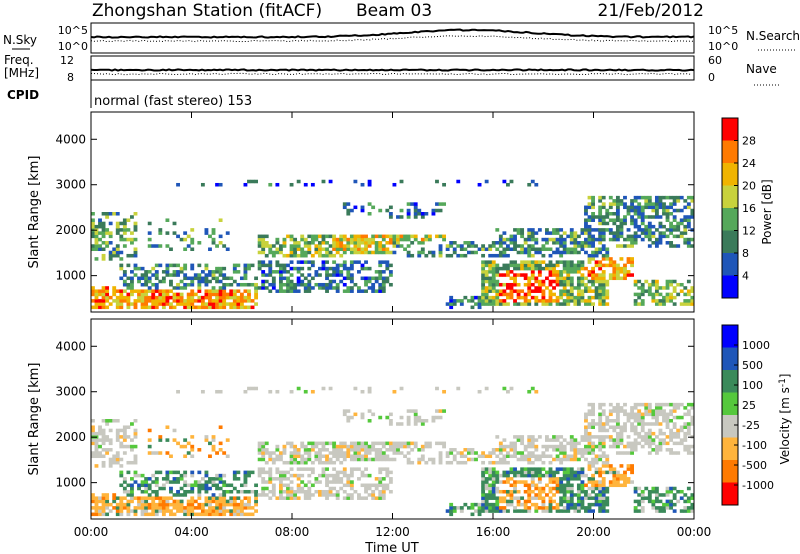 The width and height of the screenshot is (800, 554). What do you see at coordinates (401, 38) in the screenshot?
I see `sky-panel: N.Sky 10^5 10^0 10^5 10^0 N.Search` at bounding box center [401, 38].